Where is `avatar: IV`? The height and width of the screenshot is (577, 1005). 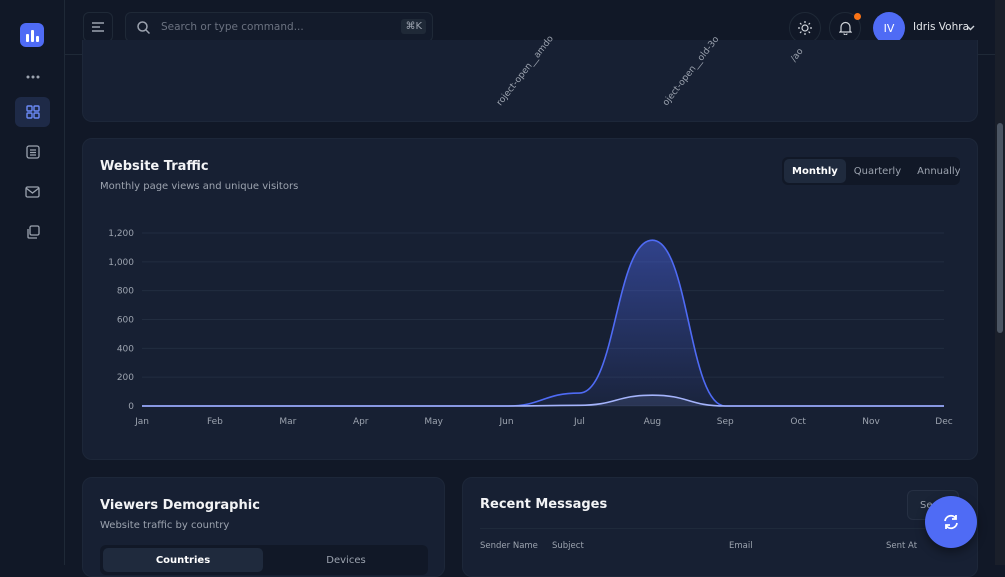
avatar: IV is located at coordinates (889, 28).